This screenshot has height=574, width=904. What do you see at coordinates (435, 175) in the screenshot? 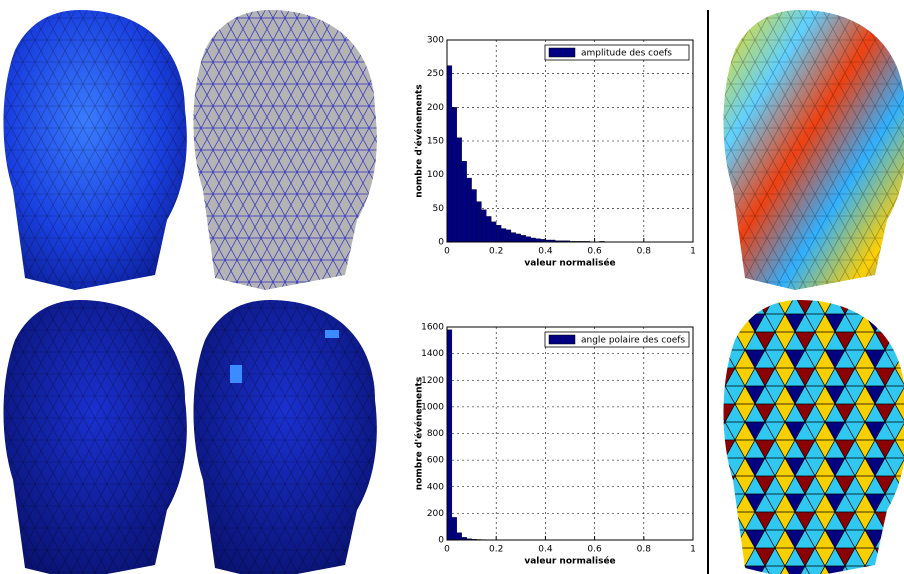
I see `y-tick-label: 100` at bounding box center [435, 175].